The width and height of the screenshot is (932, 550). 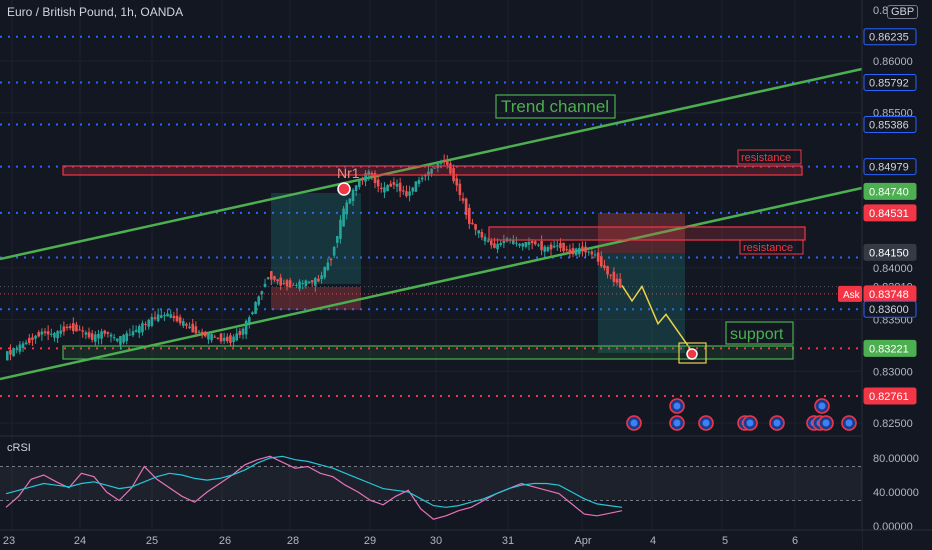 I want to click on resistance-box-lower, so click(x=647, y=233).